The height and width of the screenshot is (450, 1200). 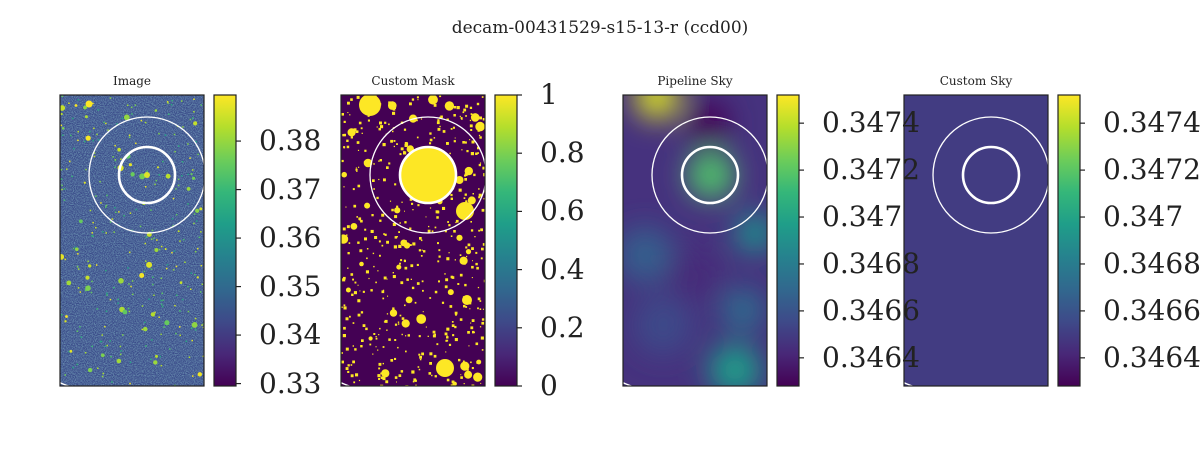 I want to click on inner-aperture-circle, so click(x=991, y=175).